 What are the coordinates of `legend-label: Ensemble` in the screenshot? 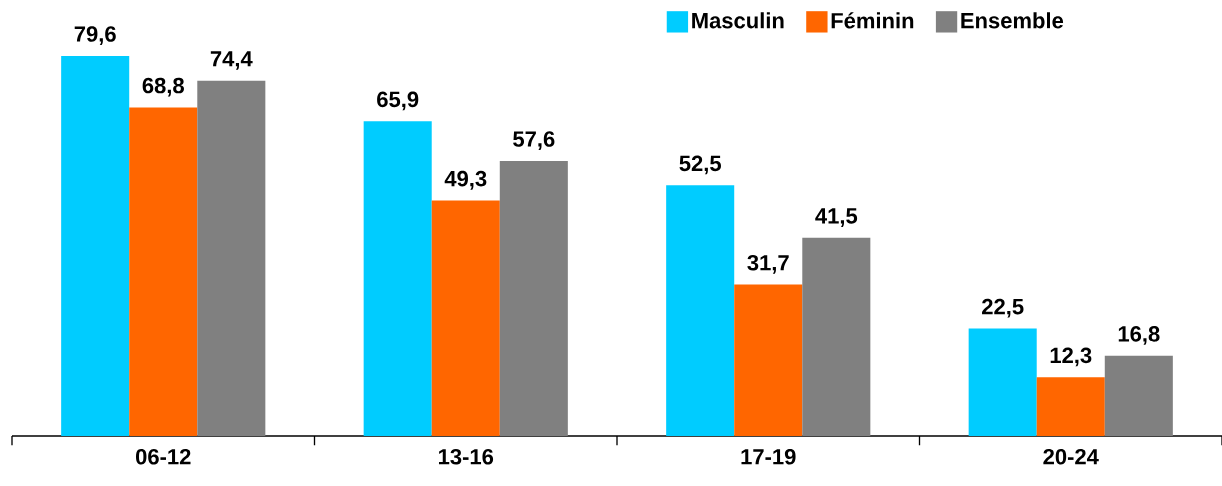 It's located at (1012, 20).